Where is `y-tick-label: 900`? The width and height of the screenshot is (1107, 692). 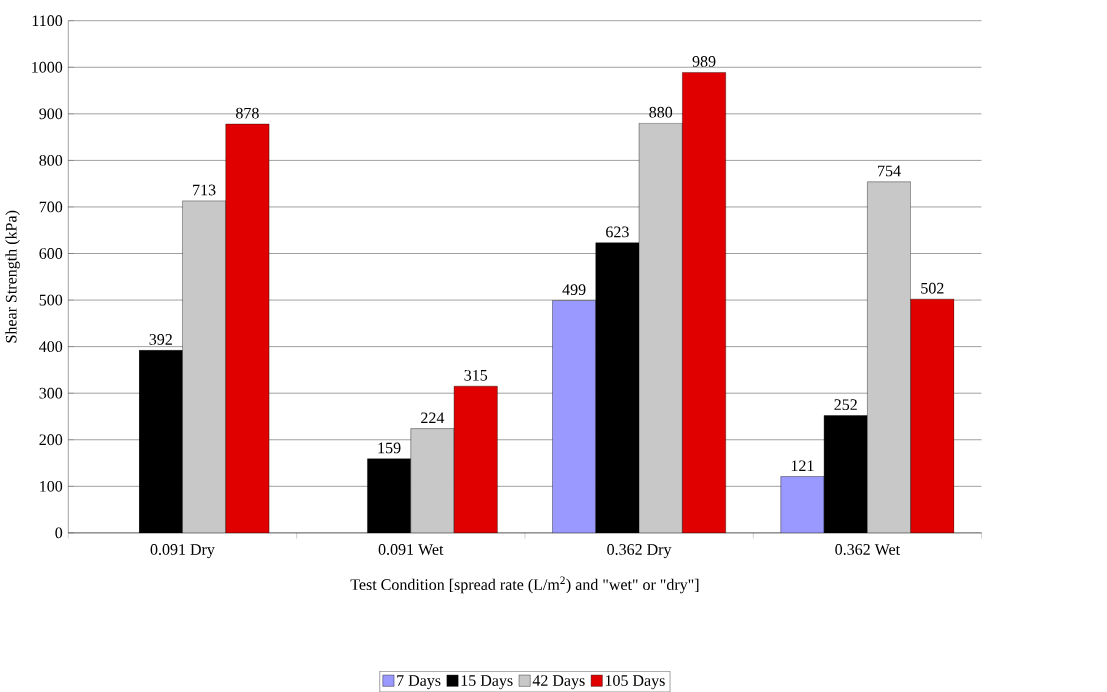
y-tick-label: 900 is located at coordinates (51, 114).